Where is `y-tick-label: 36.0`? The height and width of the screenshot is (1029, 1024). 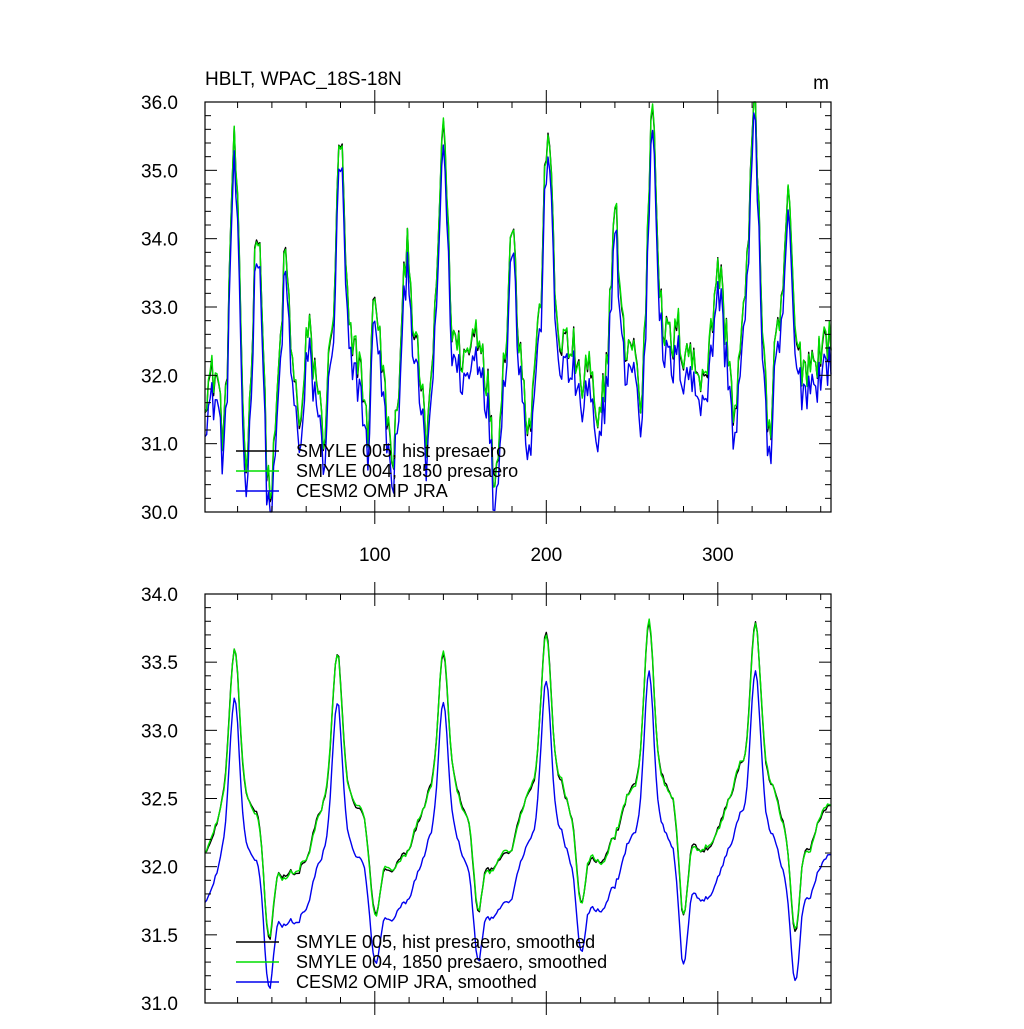
y-tick-label: 36.0 is located at coordinates (159, 103).